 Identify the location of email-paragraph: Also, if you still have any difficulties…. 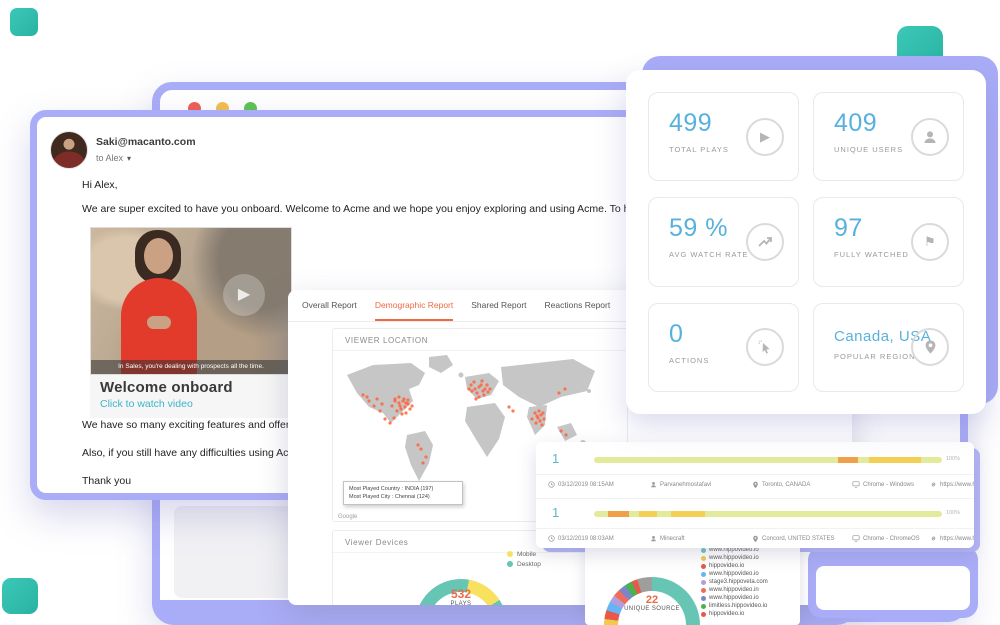
(192, 453).